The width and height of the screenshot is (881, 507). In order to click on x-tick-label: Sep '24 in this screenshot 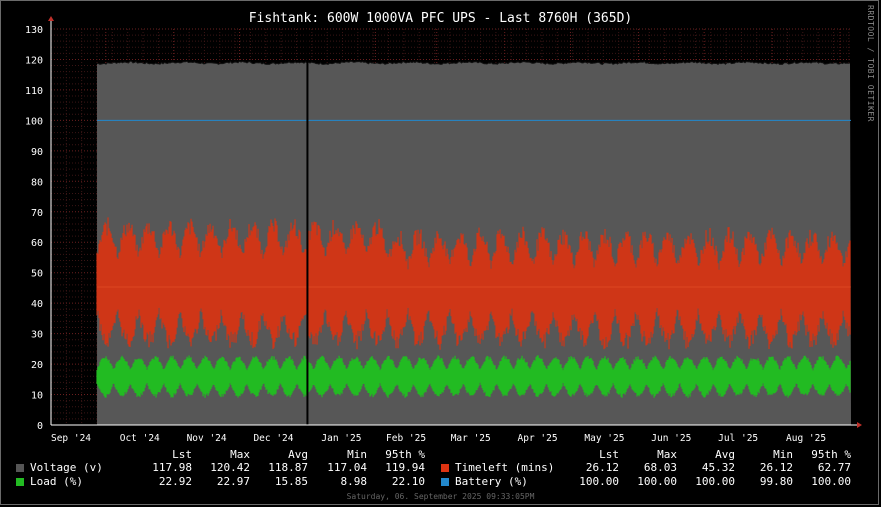, I will do `click(71, 438)`.